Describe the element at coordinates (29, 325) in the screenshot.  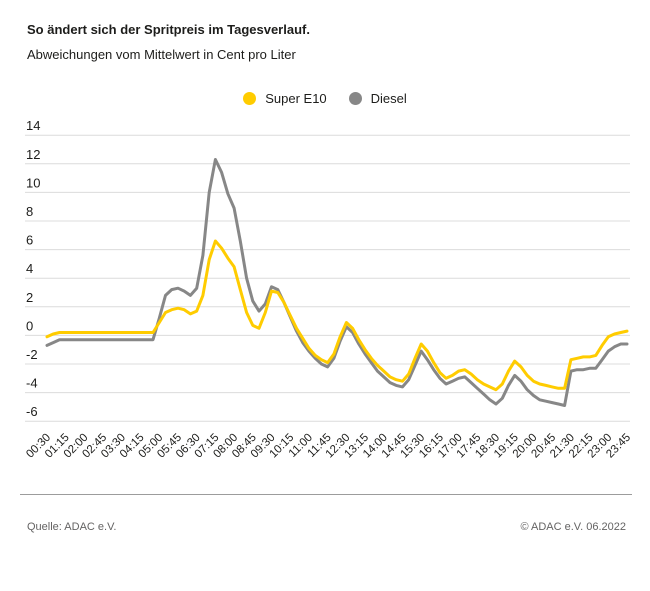
I see `y-tick-label: 0` at that location.